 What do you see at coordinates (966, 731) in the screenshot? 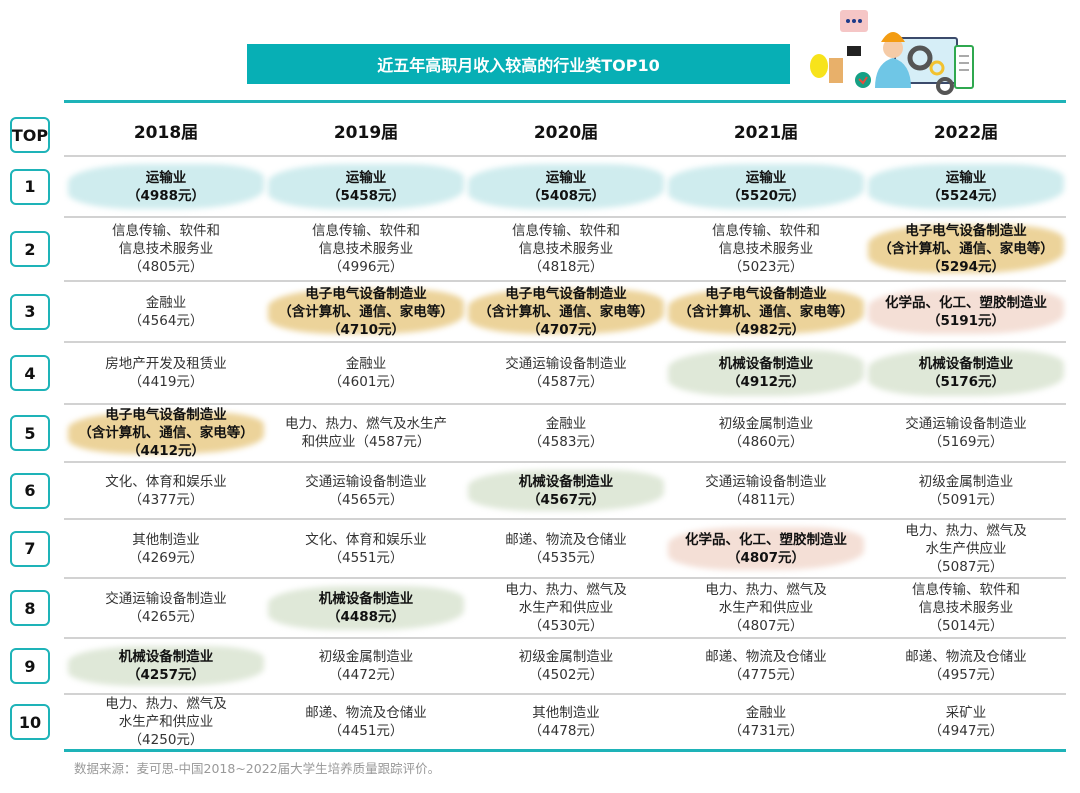
I see `cell-text-line: （4947元）` at bounding box center [966, 731].